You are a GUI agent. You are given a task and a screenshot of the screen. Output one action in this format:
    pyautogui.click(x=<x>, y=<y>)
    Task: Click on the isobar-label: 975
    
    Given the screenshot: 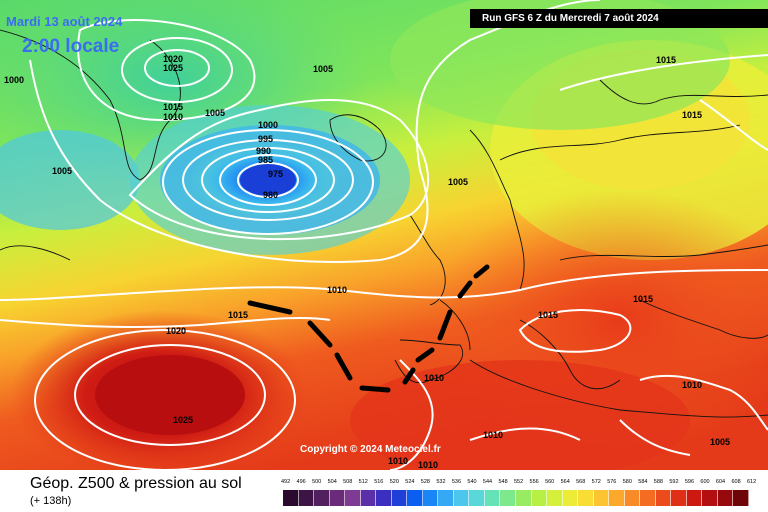 What is the action you would take?
    pyautogui.click(x=275, y=174)
    